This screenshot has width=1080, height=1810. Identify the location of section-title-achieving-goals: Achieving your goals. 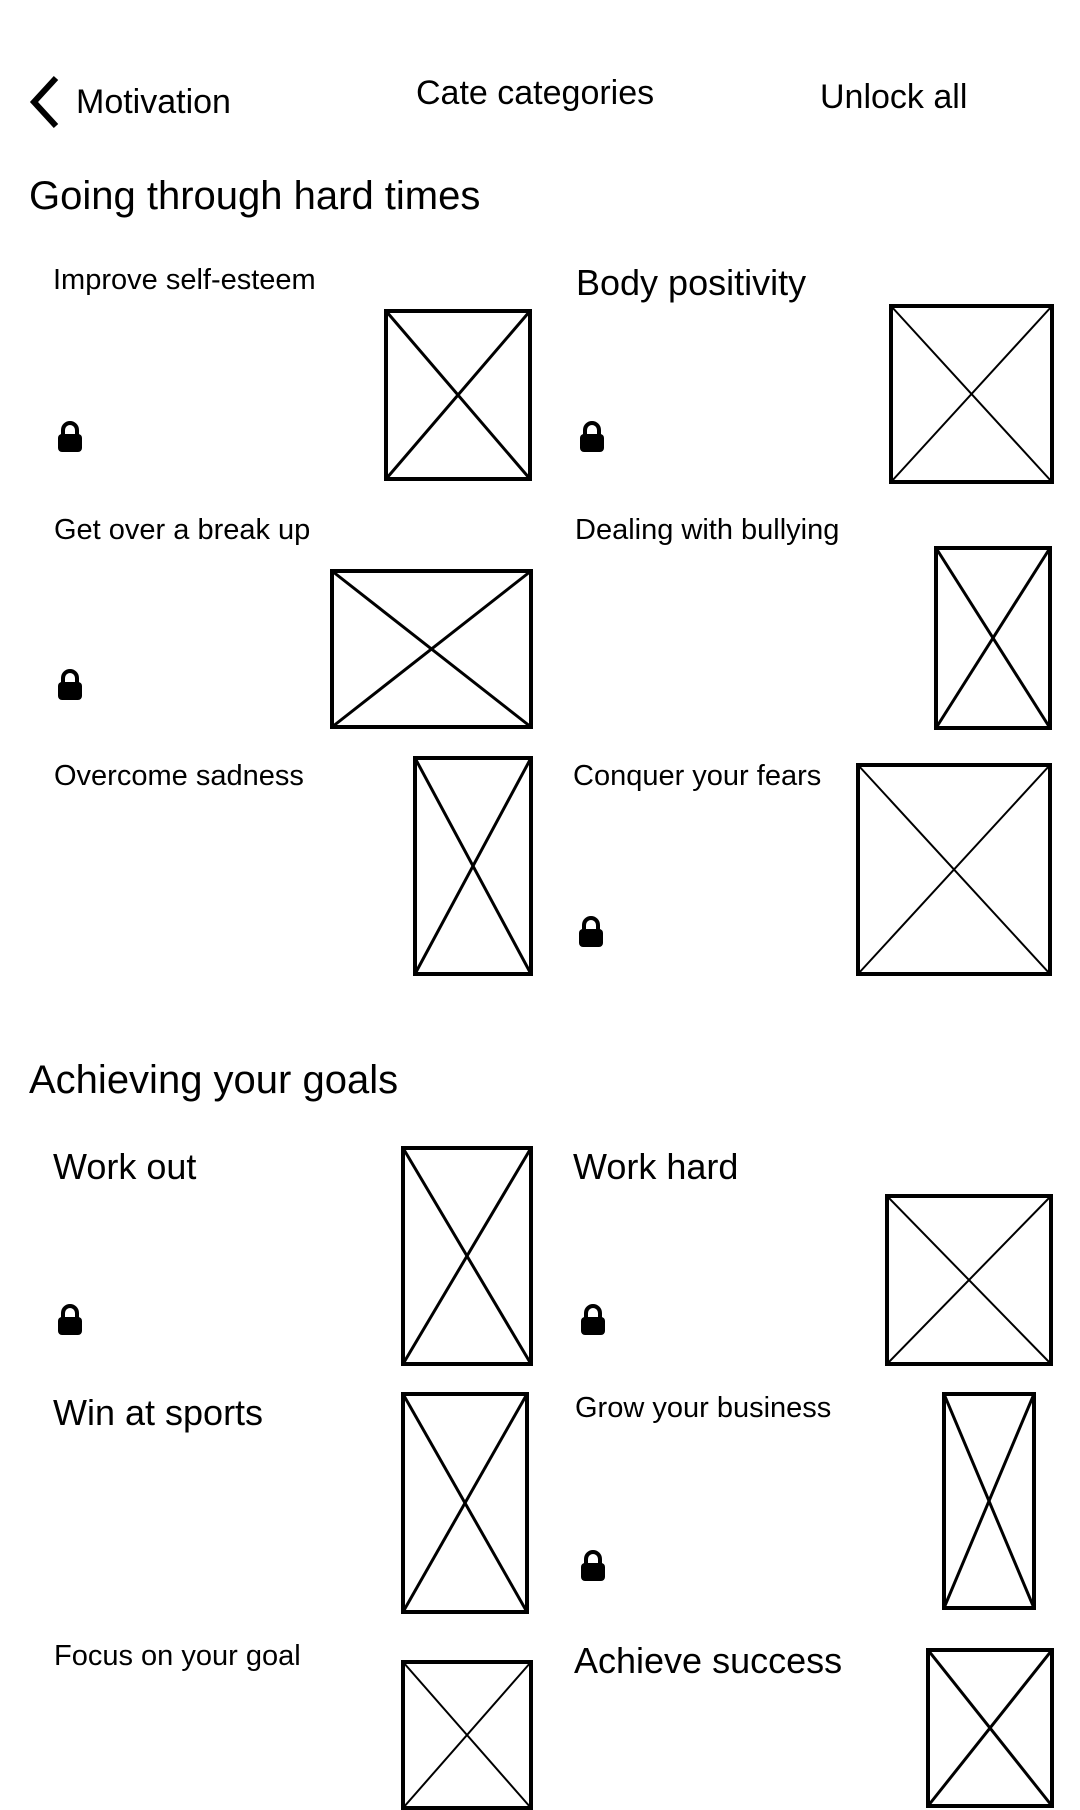
(214, 1080).